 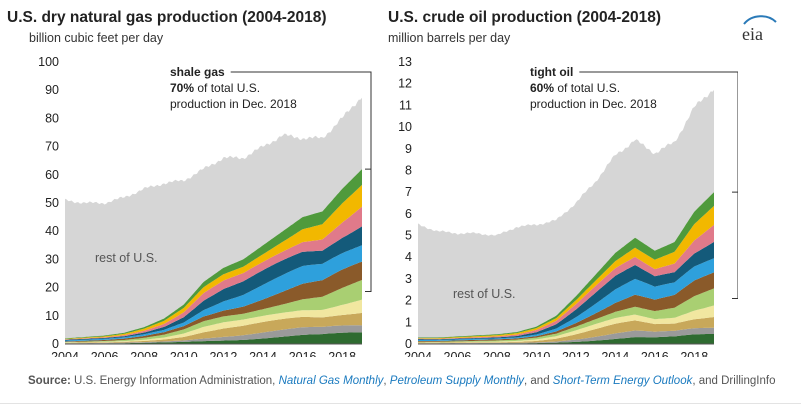 I want to click on oil-y-tick: 1, so click(x=408, y=322).